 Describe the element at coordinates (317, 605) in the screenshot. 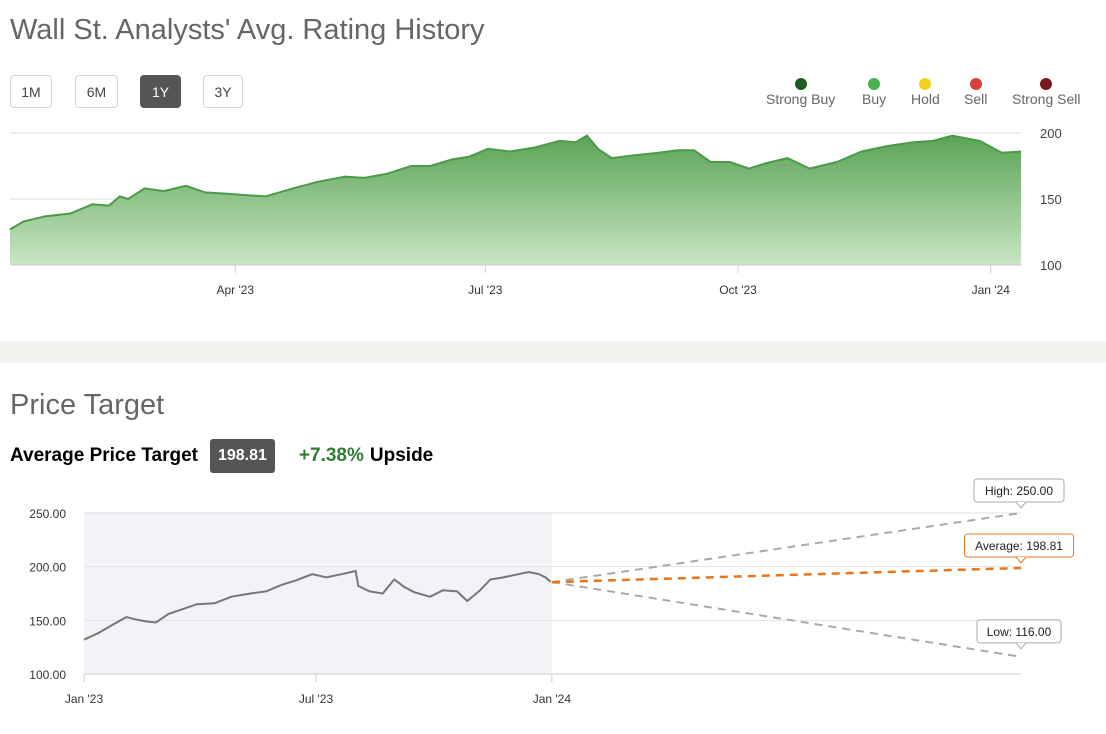

I see `price-history-line` at that location.